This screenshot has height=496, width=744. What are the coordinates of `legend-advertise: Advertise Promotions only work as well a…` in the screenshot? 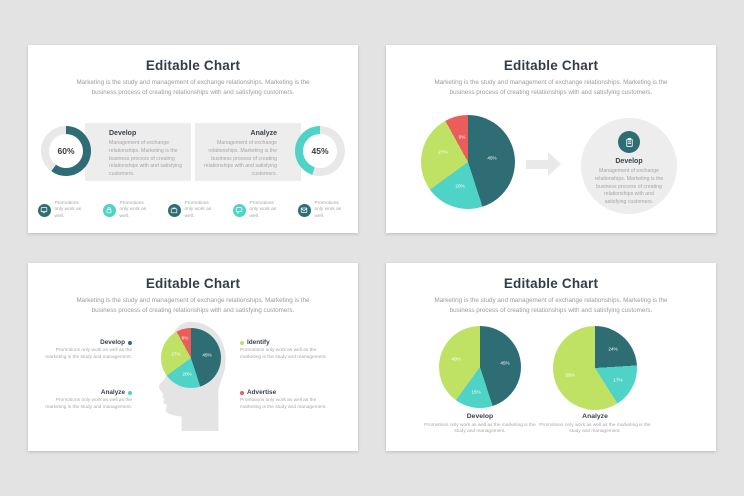 It's located at (286, 400).